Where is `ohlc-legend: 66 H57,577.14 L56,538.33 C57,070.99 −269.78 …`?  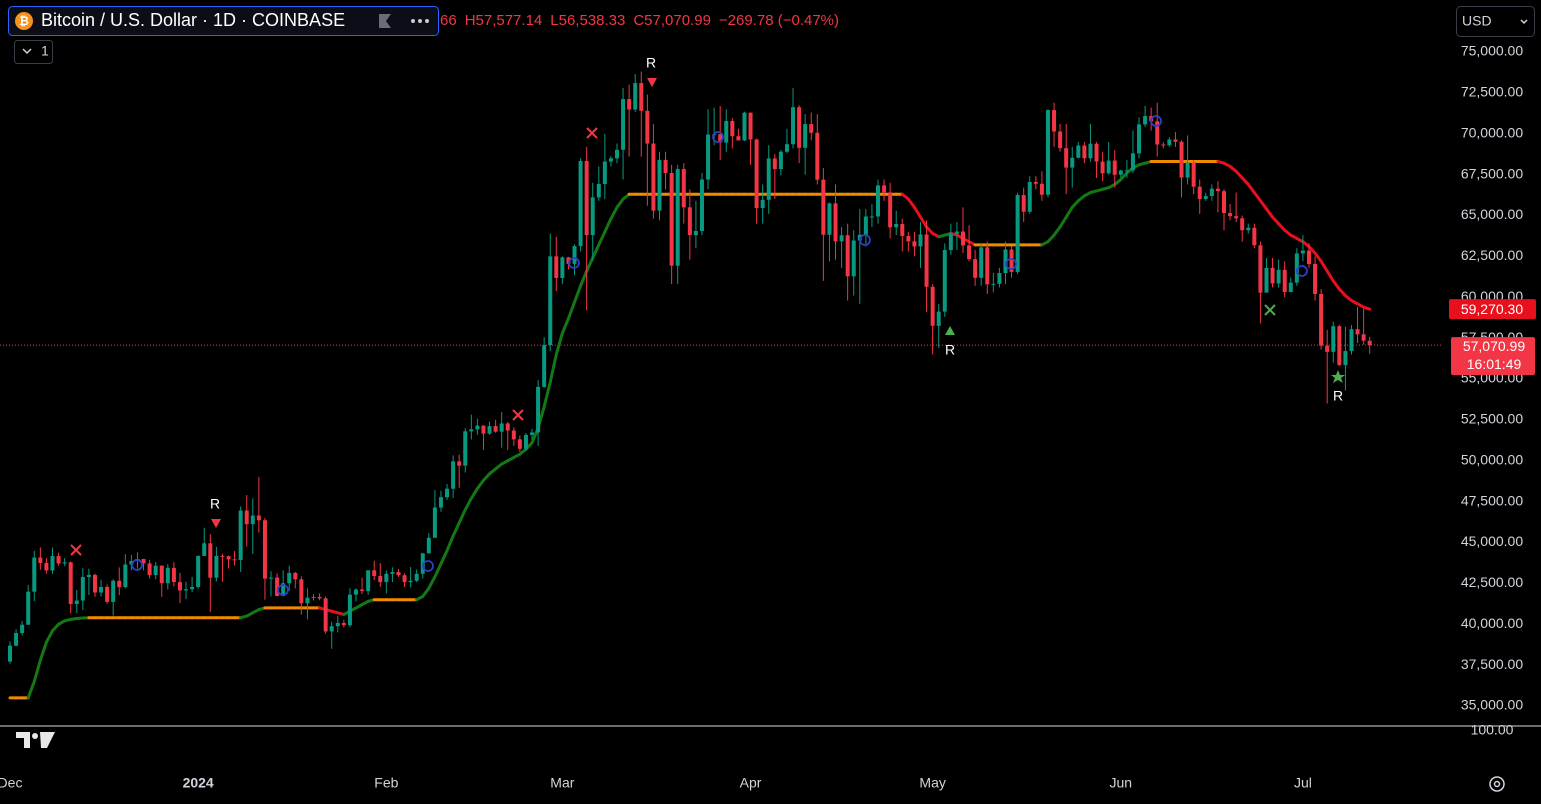 ohlc-legend: 66 H57,577.14 L56,538.33 C57,070.99 −269.78 … is located at coordinates (639, 20).